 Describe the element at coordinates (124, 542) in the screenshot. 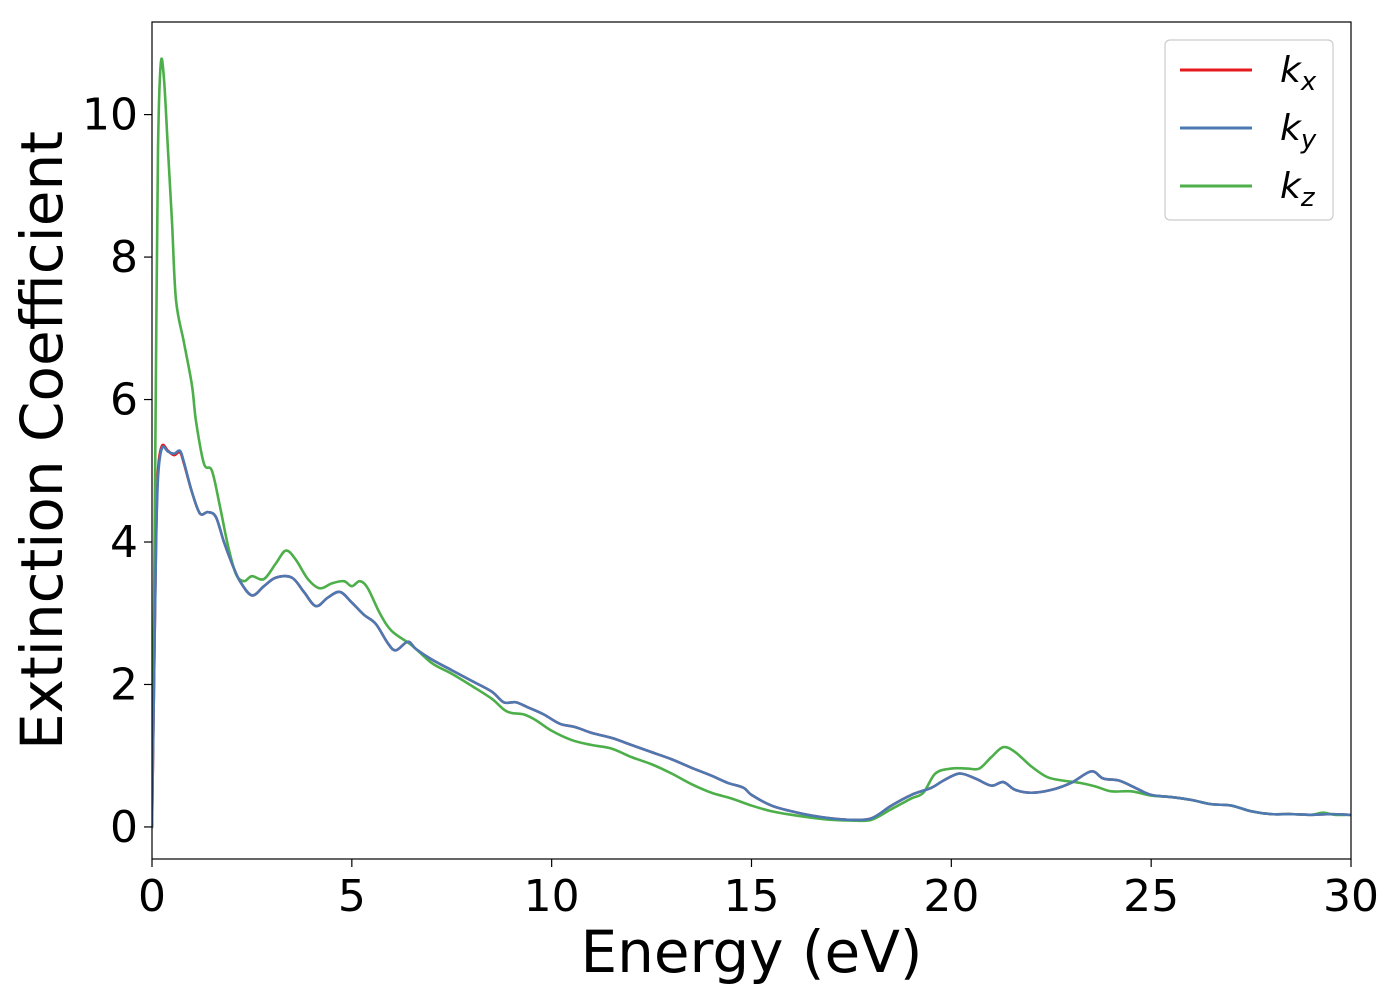

I see `y-tick-label: 4` at that location.